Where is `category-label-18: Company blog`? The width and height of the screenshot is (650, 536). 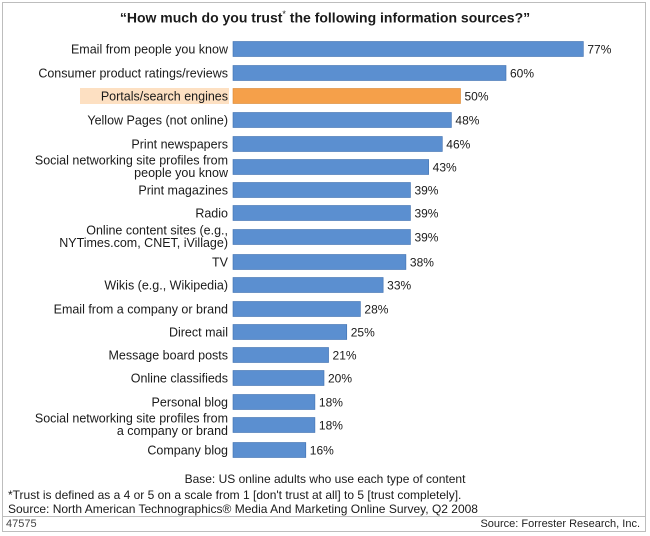
category-label-18: Company blog is located at coordinates (187, 451).